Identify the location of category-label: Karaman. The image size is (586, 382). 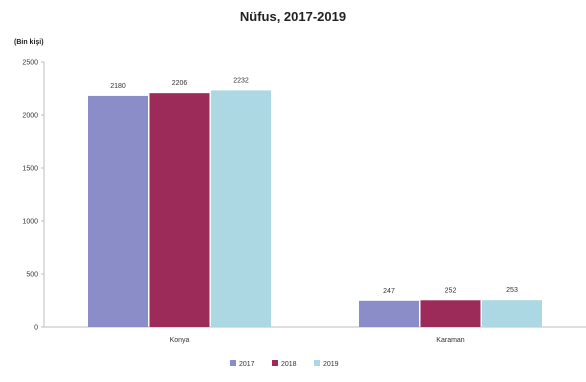
(450, 340).